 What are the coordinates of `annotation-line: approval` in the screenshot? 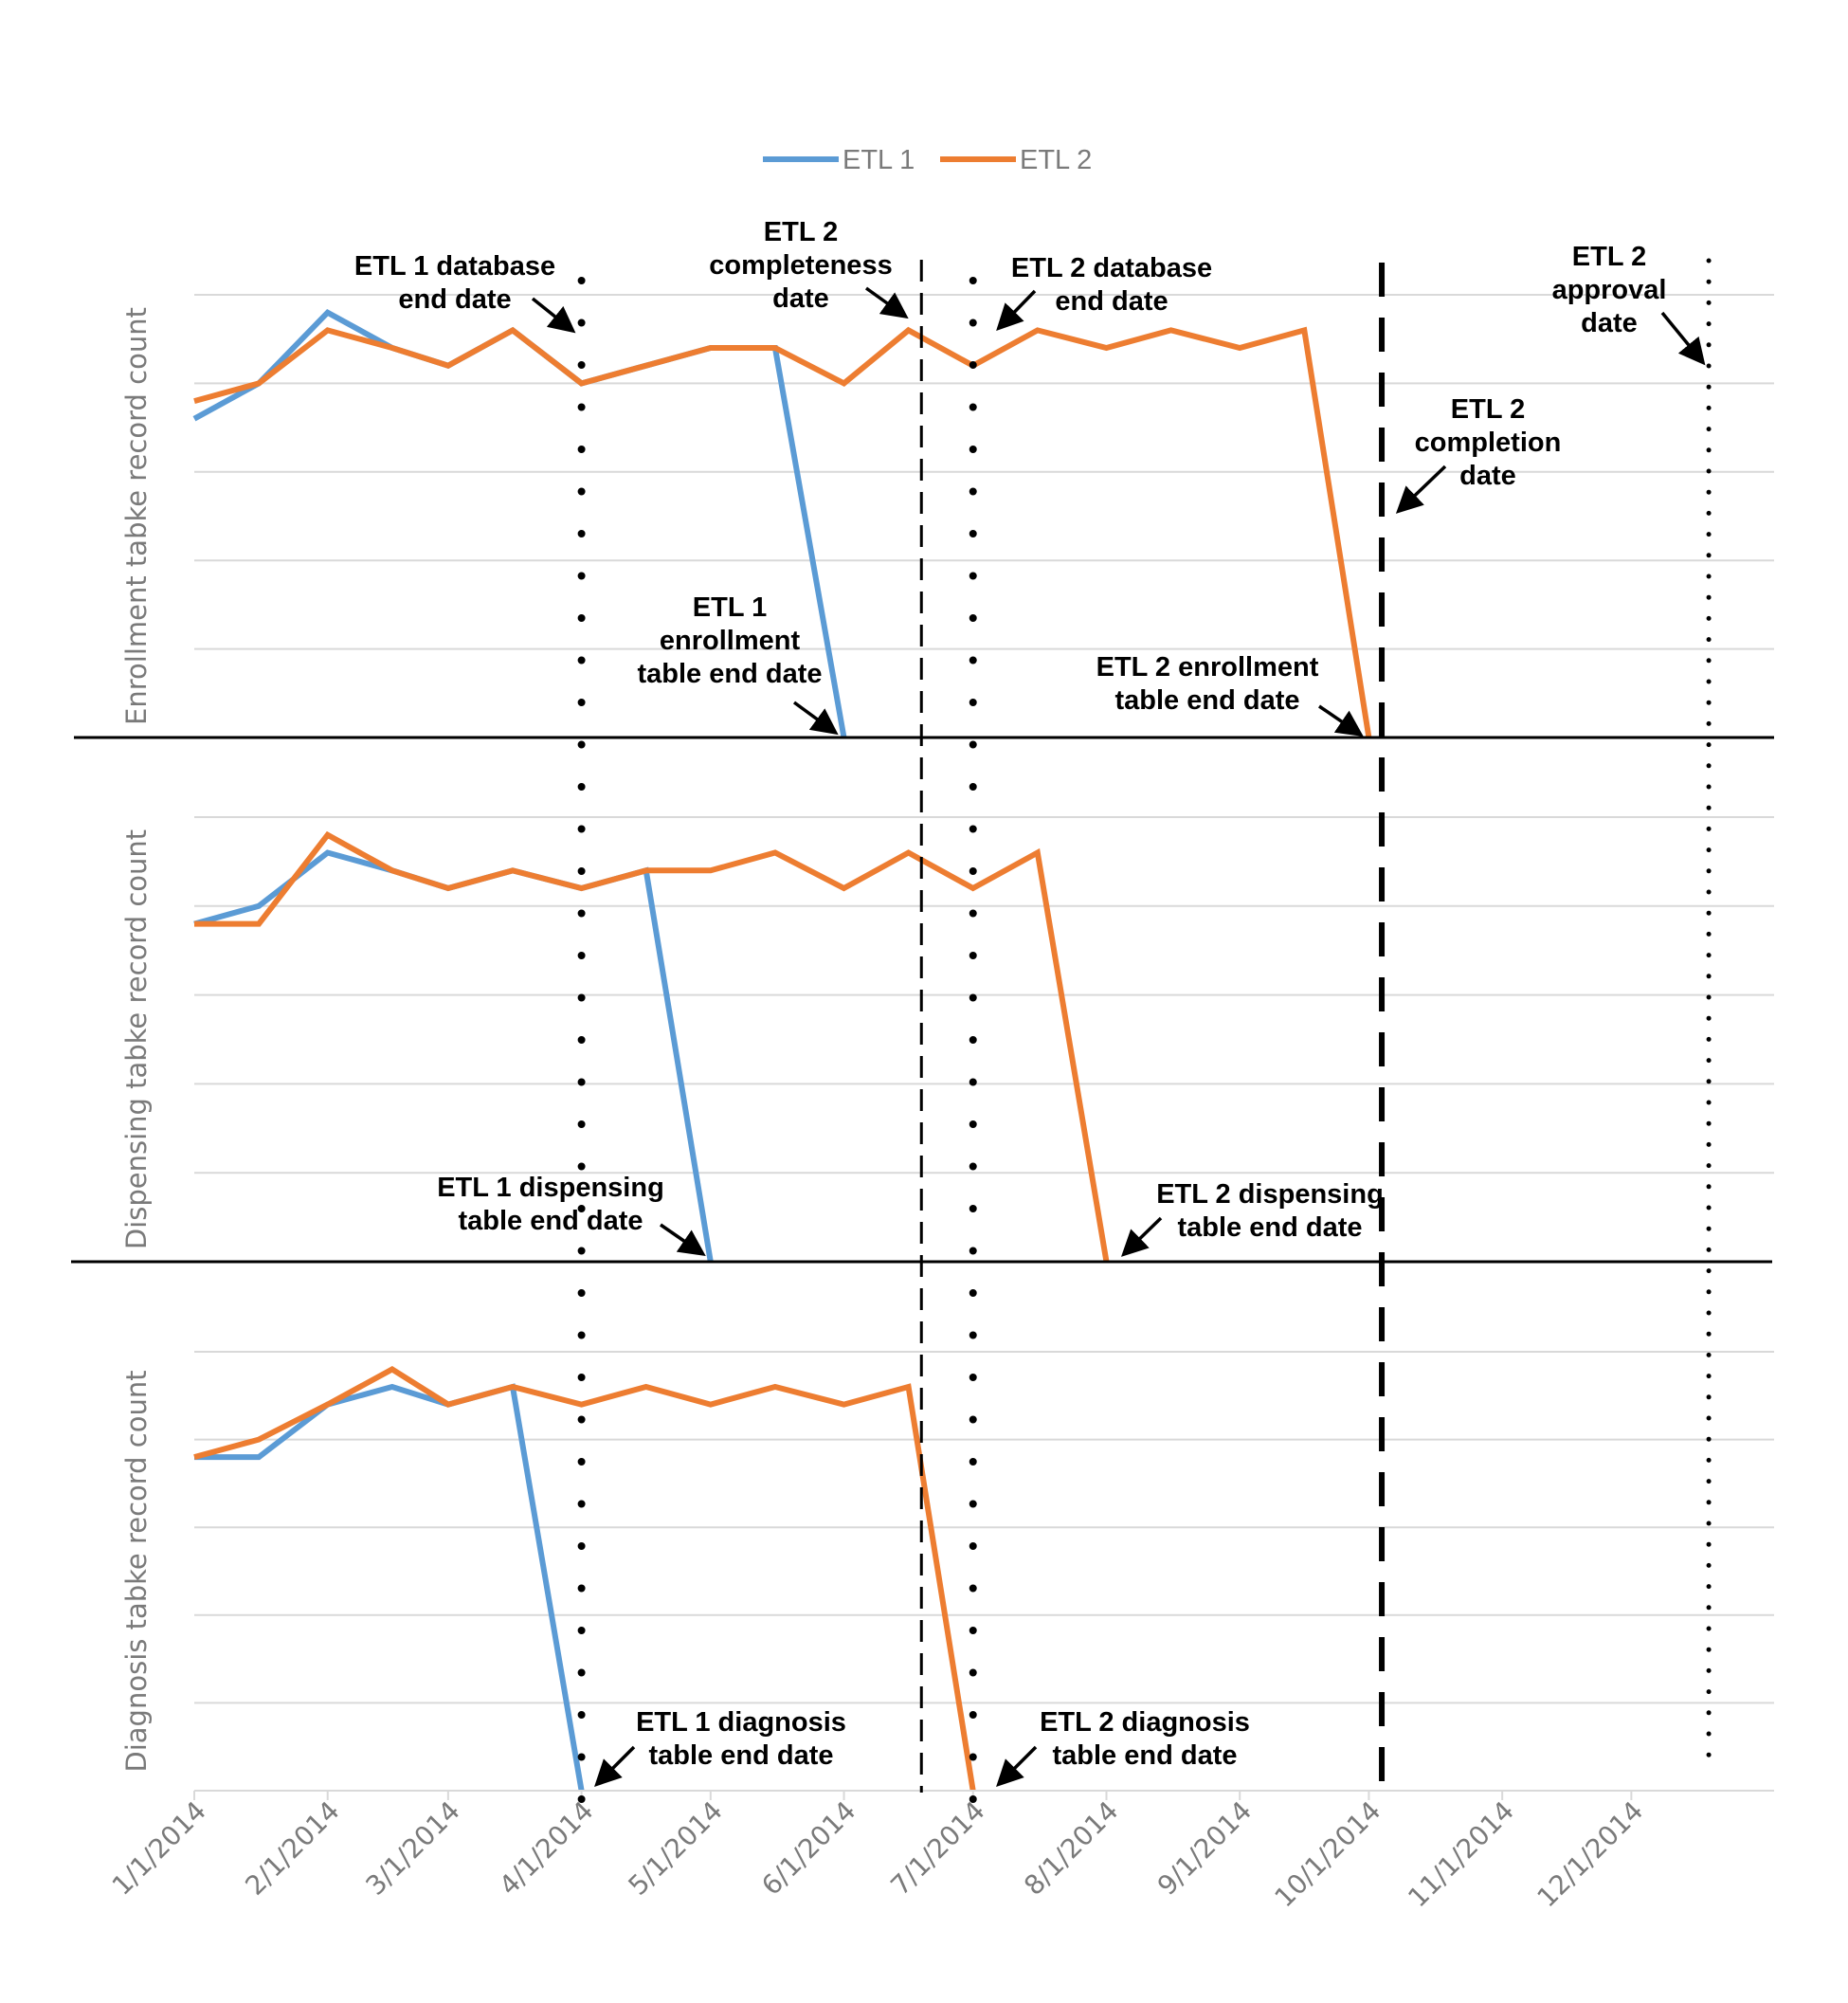 It's located at (1610, 290).